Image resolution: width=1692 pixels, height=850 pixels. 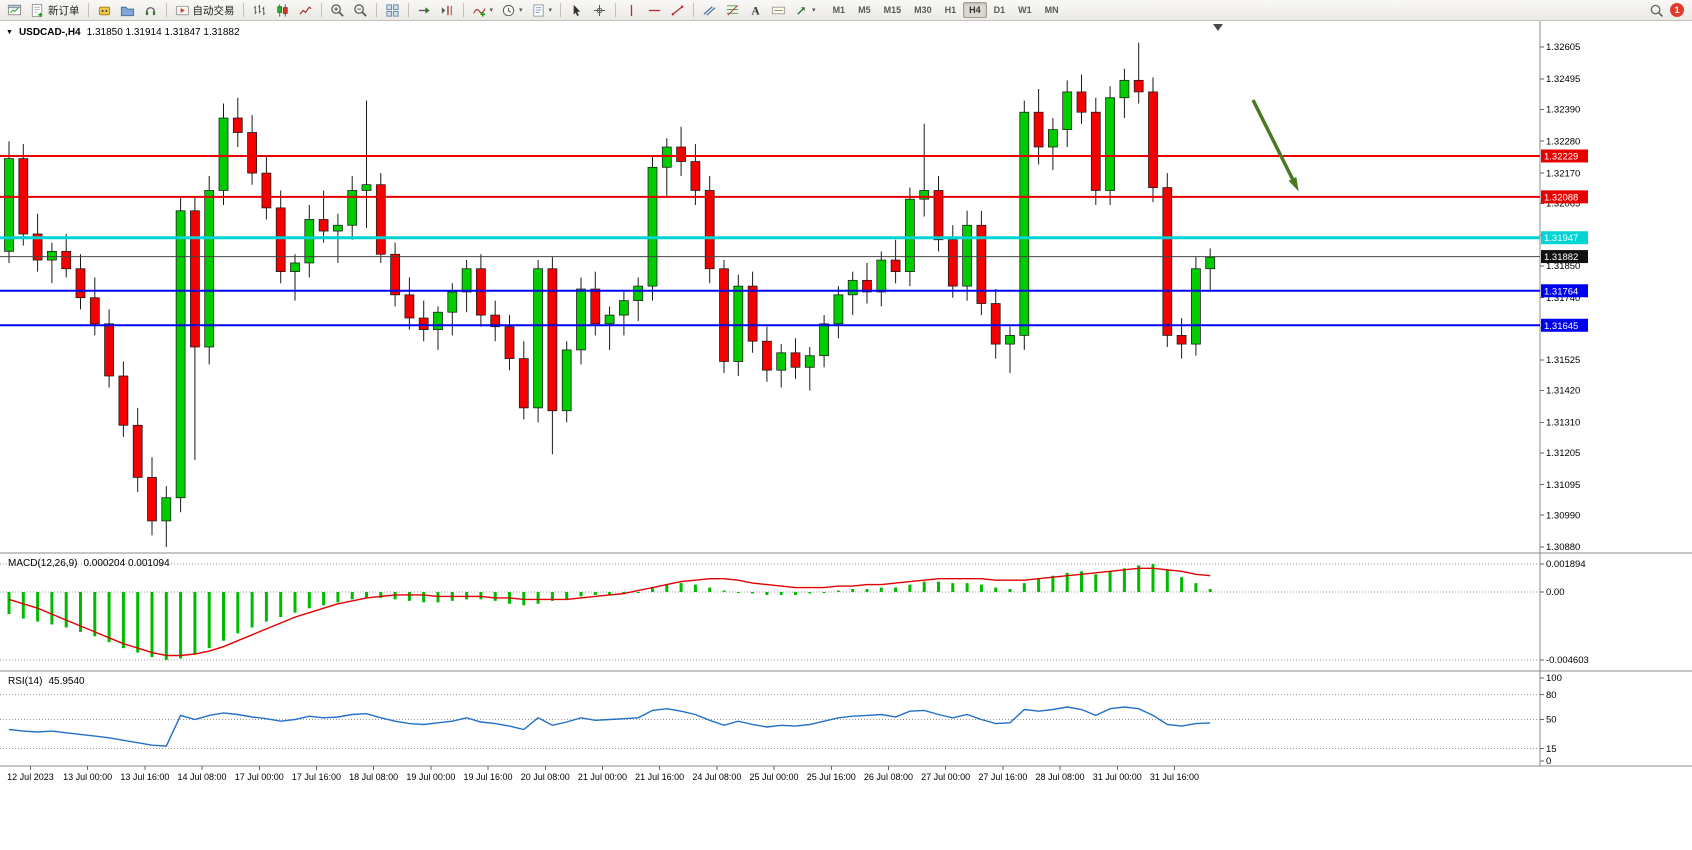 I want to click on expert-advisors-button, so click(x=104, y=10).